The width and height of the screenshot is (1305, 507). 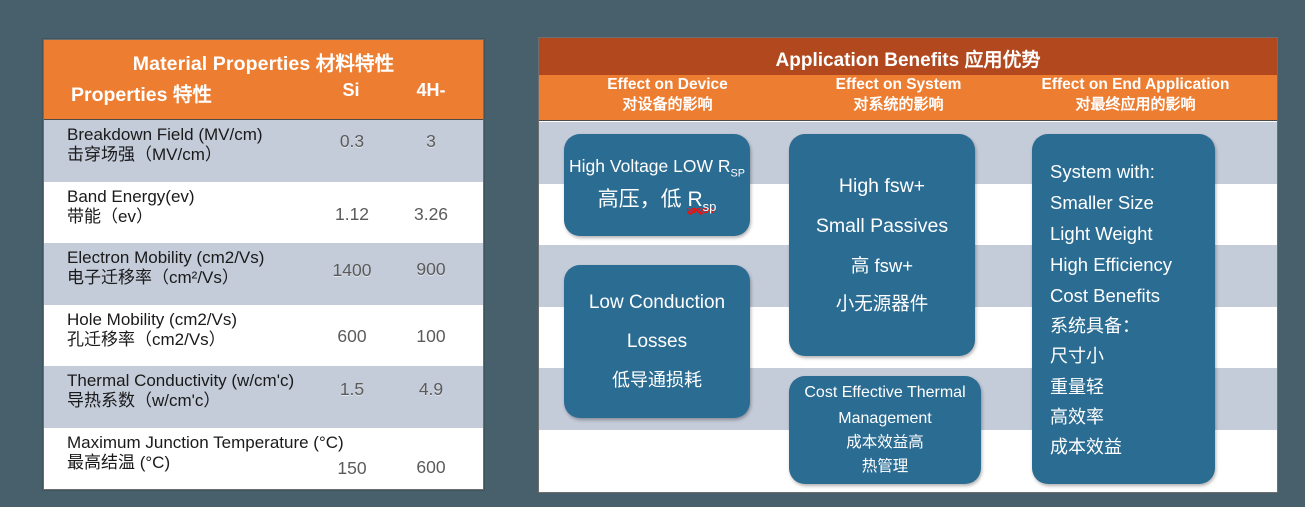 I want to click on benefit-line: Management, so click(x=885, y=418).